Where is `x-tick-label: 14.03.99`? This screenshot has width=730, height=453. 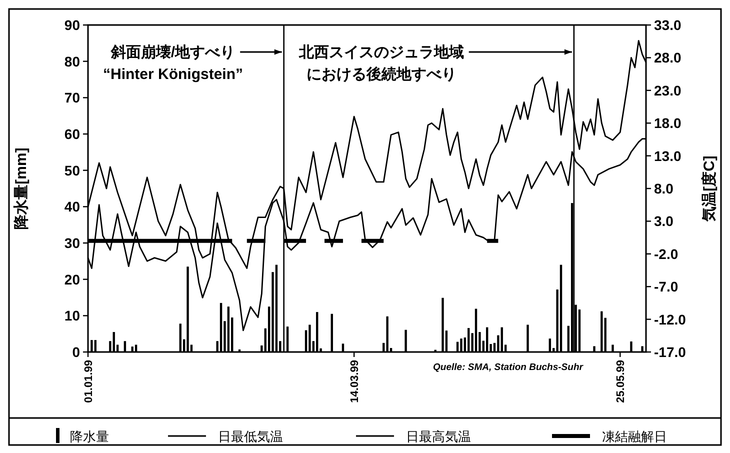 x-tick-label: 14.03.99 is located at coordinates (355, 381).